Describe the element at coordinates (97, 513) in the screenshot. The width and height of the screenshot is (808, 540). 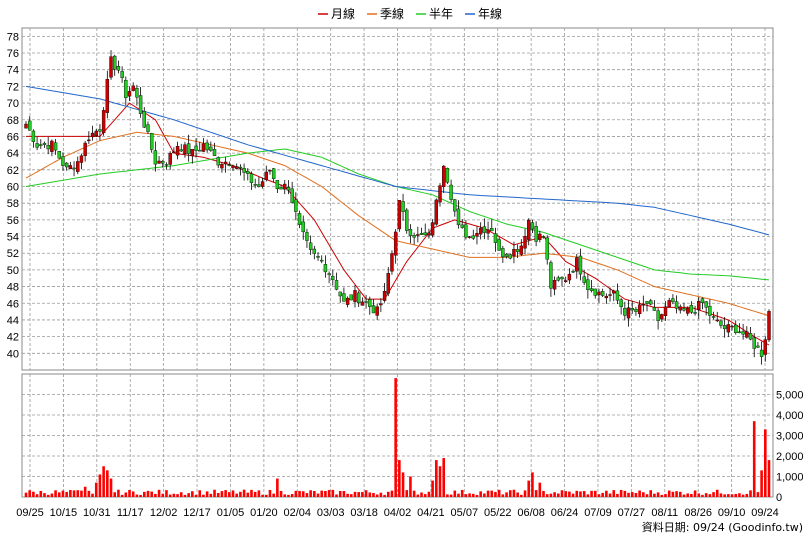
I see `x-tick-label: 10/31` at that location.